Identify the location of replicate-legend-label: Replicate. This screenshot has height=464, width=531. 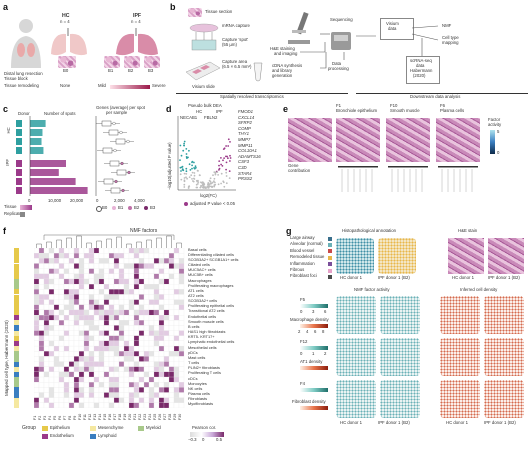
(13, 213).